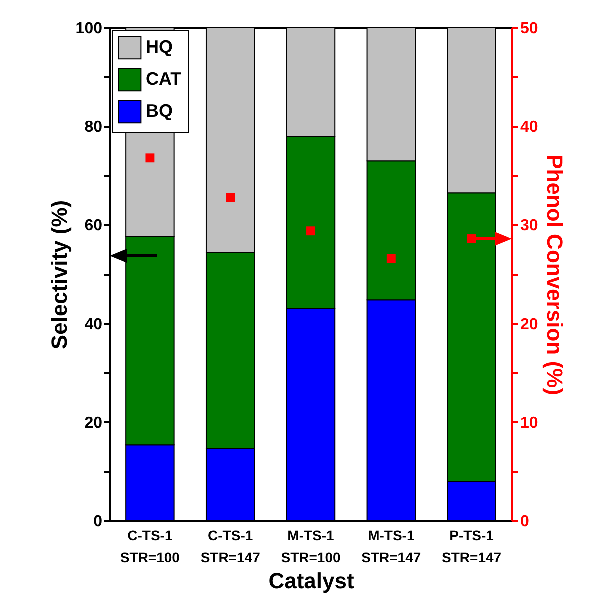 The height and width of the screenshot is (608, 595). I want to click on y2-tick-label: 10, so click(529, 423).